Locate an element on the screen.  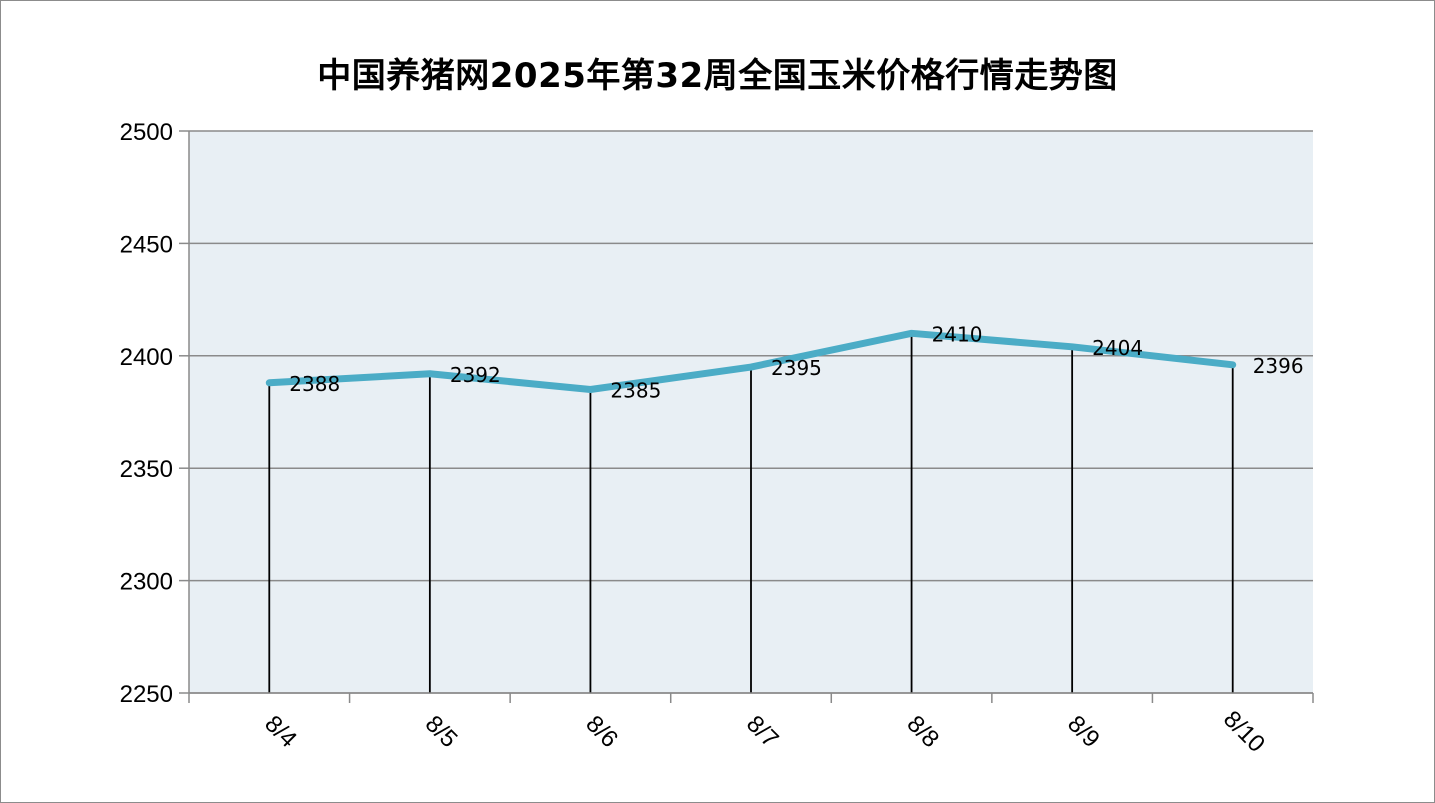
y-axis-ticks: 2250 2300 2350 2400 2450 2500 is located at coordinates (154, 413).